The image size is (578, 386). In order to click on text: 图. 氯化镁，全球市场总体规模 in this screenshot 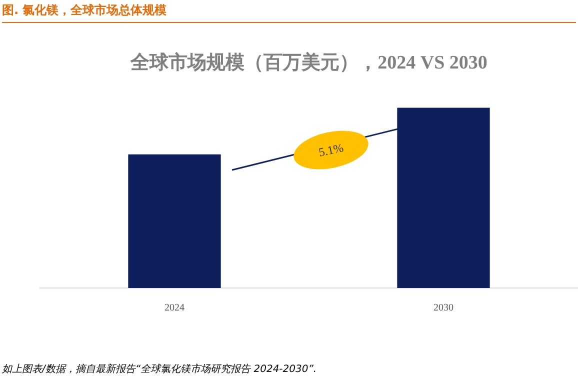, I will do `click(289, 12)`.